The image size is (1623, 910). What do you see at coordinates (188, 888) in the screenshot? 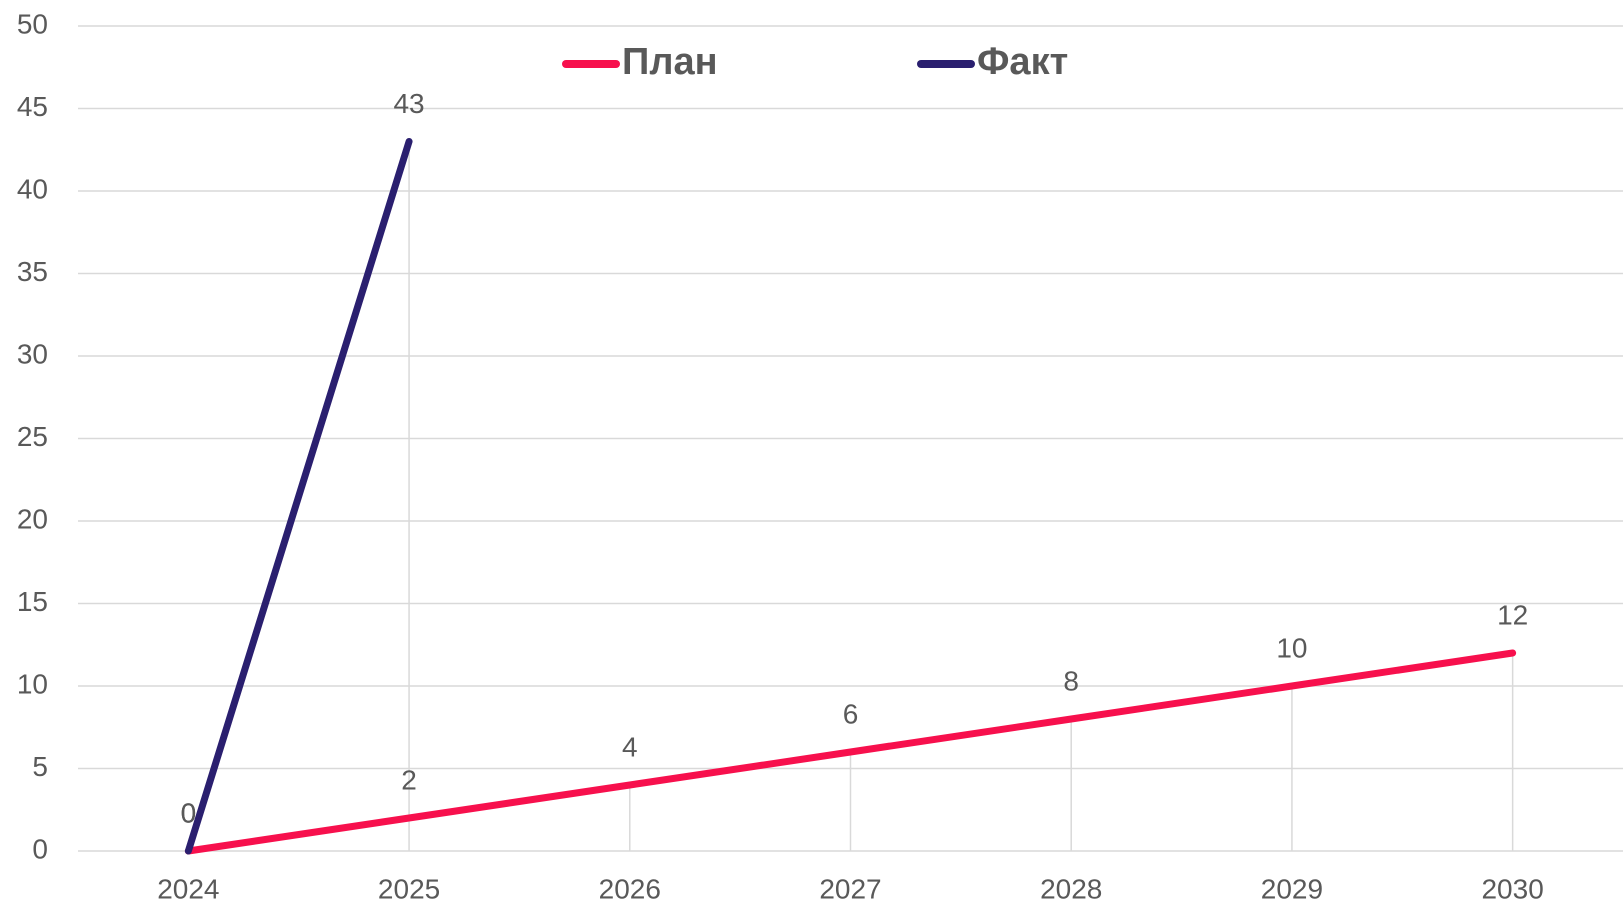
I see `x-tick-label: 2024` at bounding box center [188, 888].